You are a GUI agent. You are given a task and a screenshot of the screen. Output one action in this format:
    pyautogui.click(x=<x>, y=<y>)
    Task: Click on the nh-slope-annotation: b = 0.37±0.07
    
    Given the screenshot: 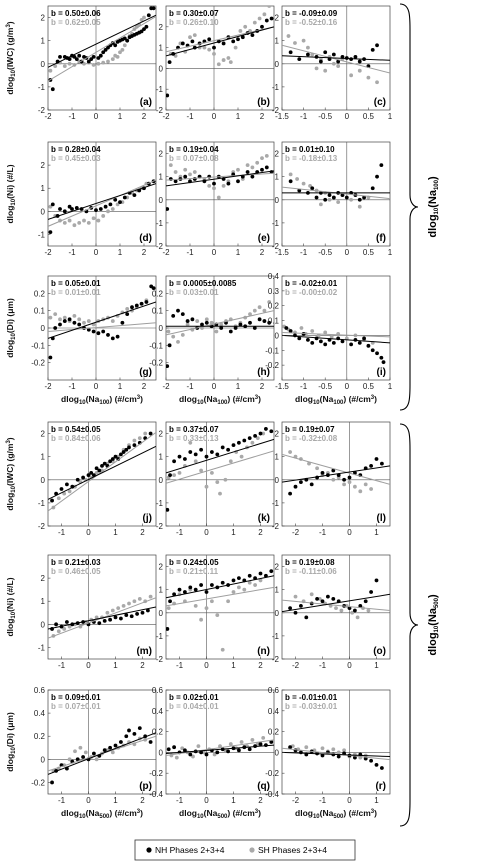 What is the action you would take?
    pyautogui.click(x=194, y=429)
    